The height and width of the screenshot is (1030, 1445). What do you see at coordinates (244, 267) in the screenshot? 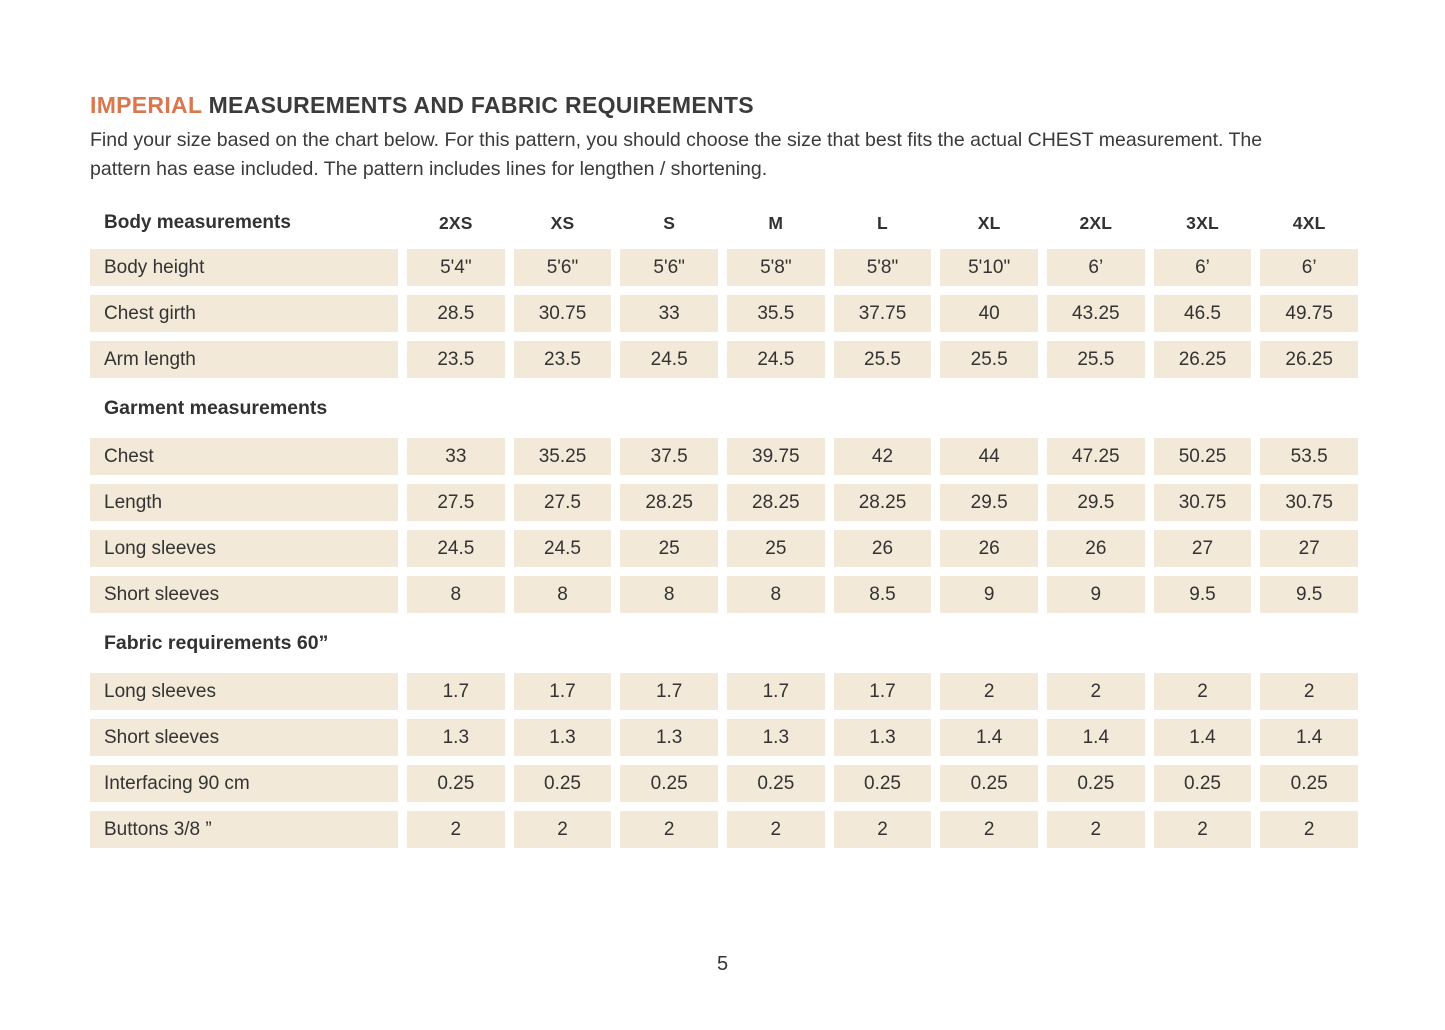
I see `row-label: Body height` at bounding box center [244, 267].